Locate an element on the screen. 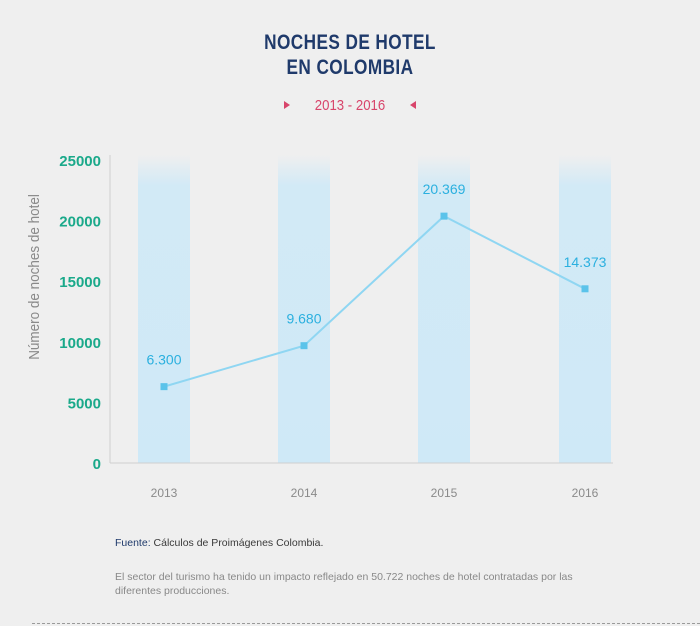  y-axis-label: Número de noches de hotel is located at coordinates (34, 277).